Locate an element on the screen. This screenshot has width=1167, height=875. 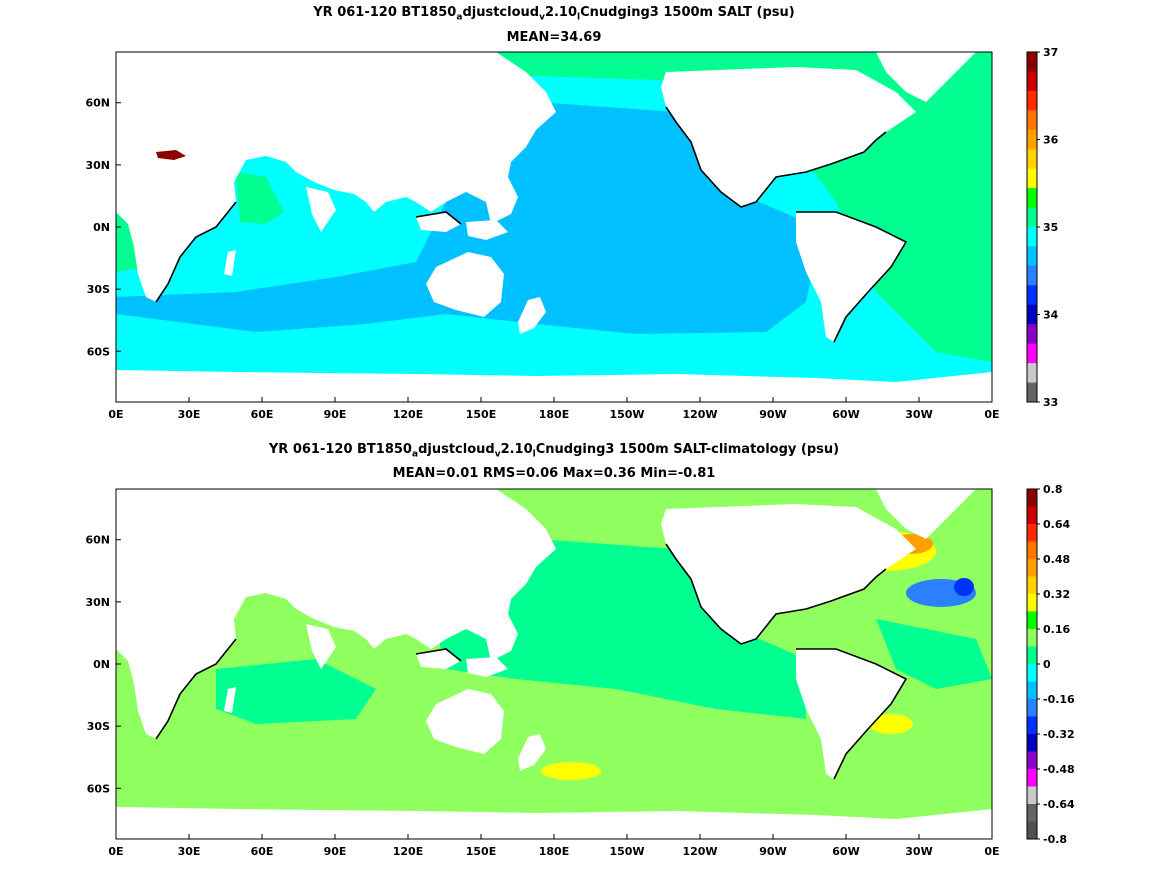
top-x-tick-label: 120E is located at coordinates (408, 414).